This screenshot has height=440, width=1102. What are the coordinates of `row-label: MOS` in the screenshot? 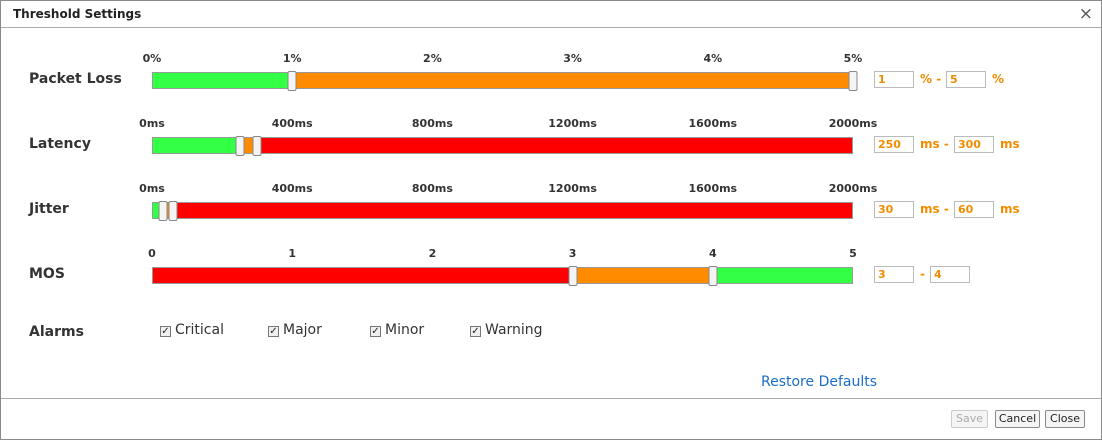 It's located at (47, 274).